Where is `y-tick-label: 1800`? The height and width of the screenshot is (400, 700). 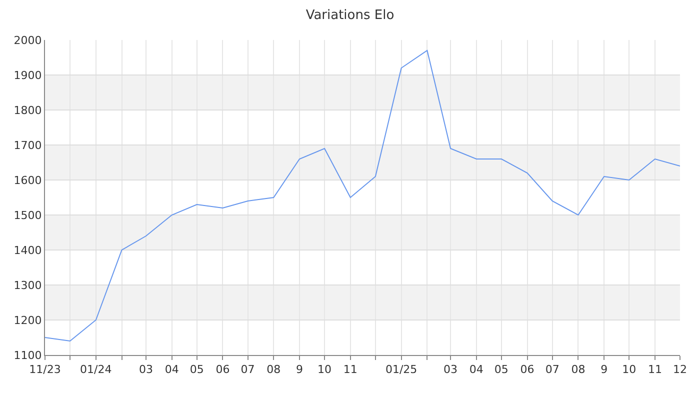 y-tick-label: 1800 is located at coordinates (28, 110).